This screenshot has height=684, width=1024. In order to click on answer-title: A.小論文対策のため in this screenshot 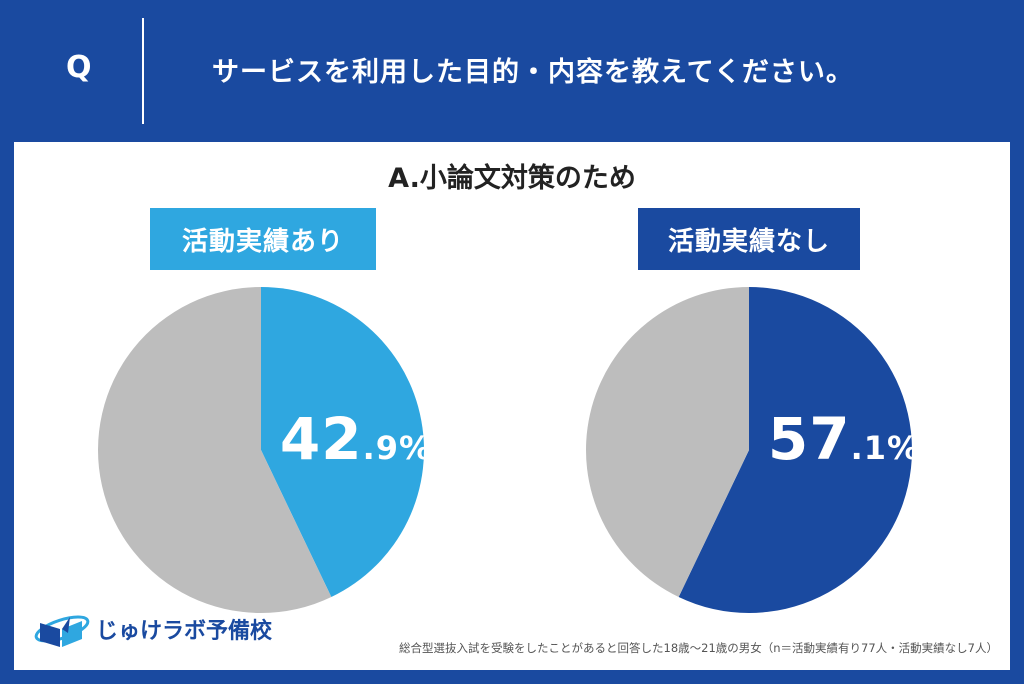, I will do `click(512, 178)`.